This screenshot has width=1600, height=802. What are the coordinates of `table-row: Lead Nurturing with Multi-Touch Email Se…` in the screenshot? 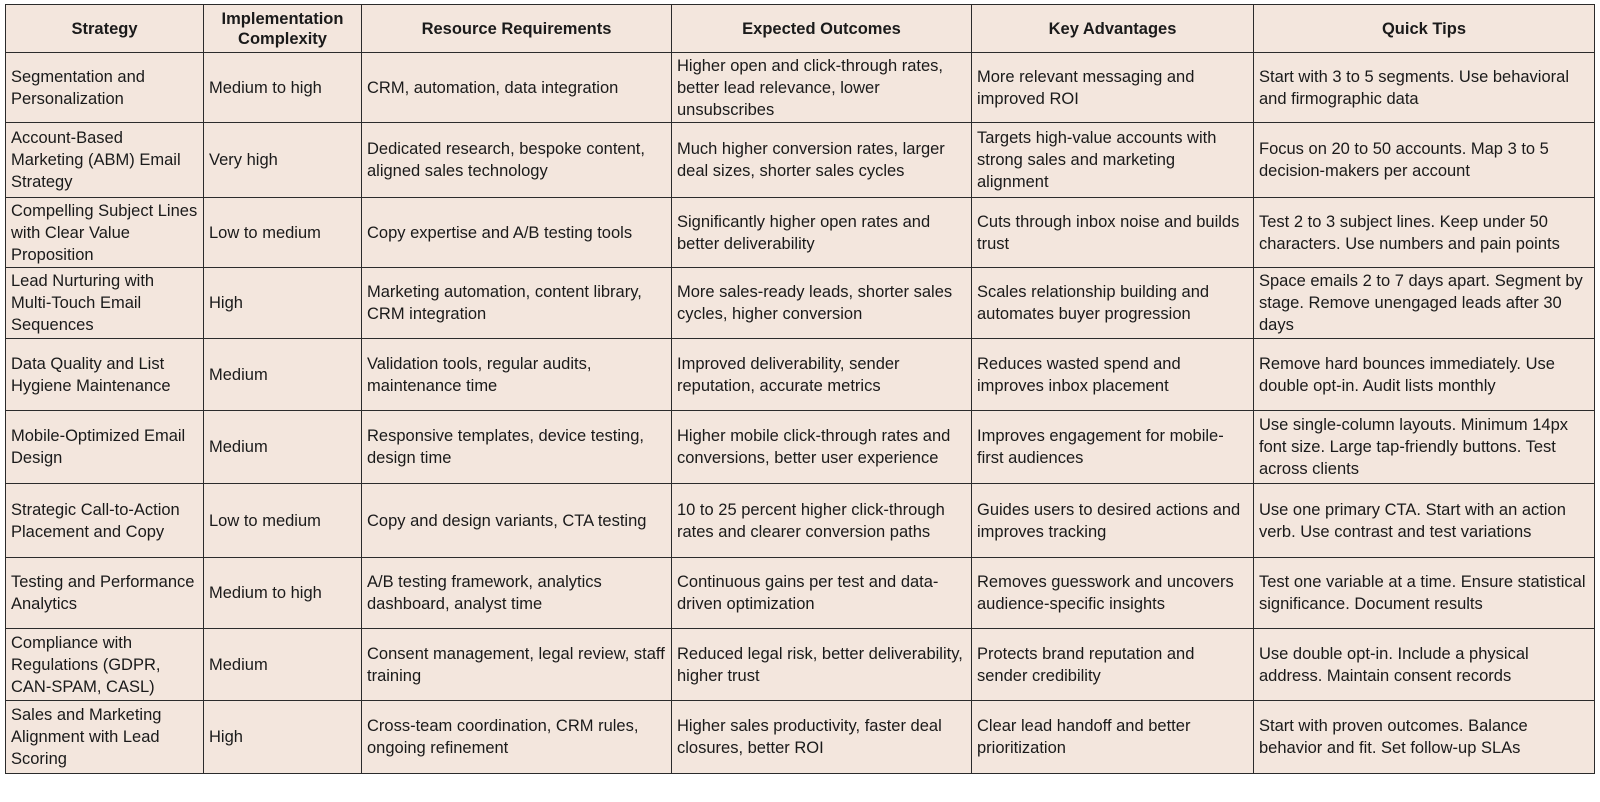 It's located at (800, 303).